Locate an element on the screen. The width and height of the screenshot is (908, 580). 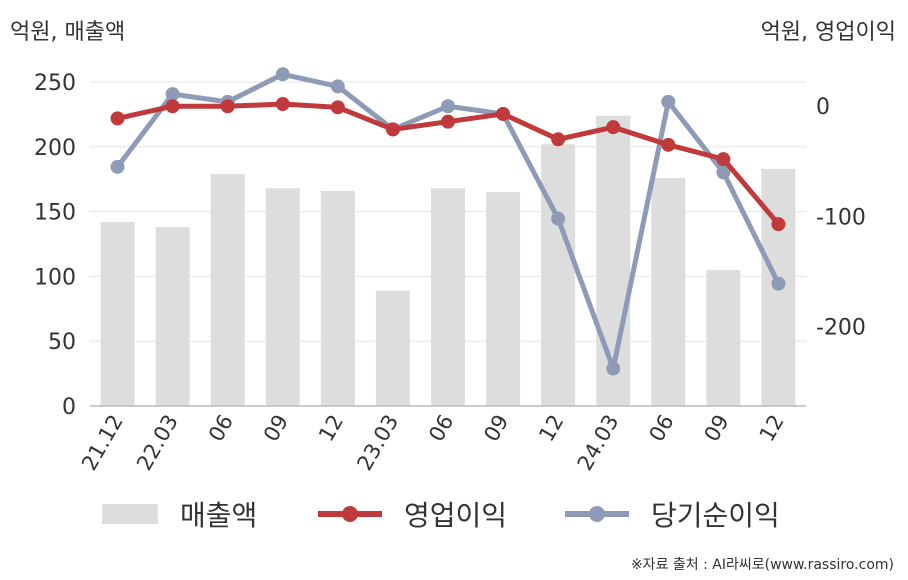
x-tick-label: 24.03 is located at coordinates (598, 443).